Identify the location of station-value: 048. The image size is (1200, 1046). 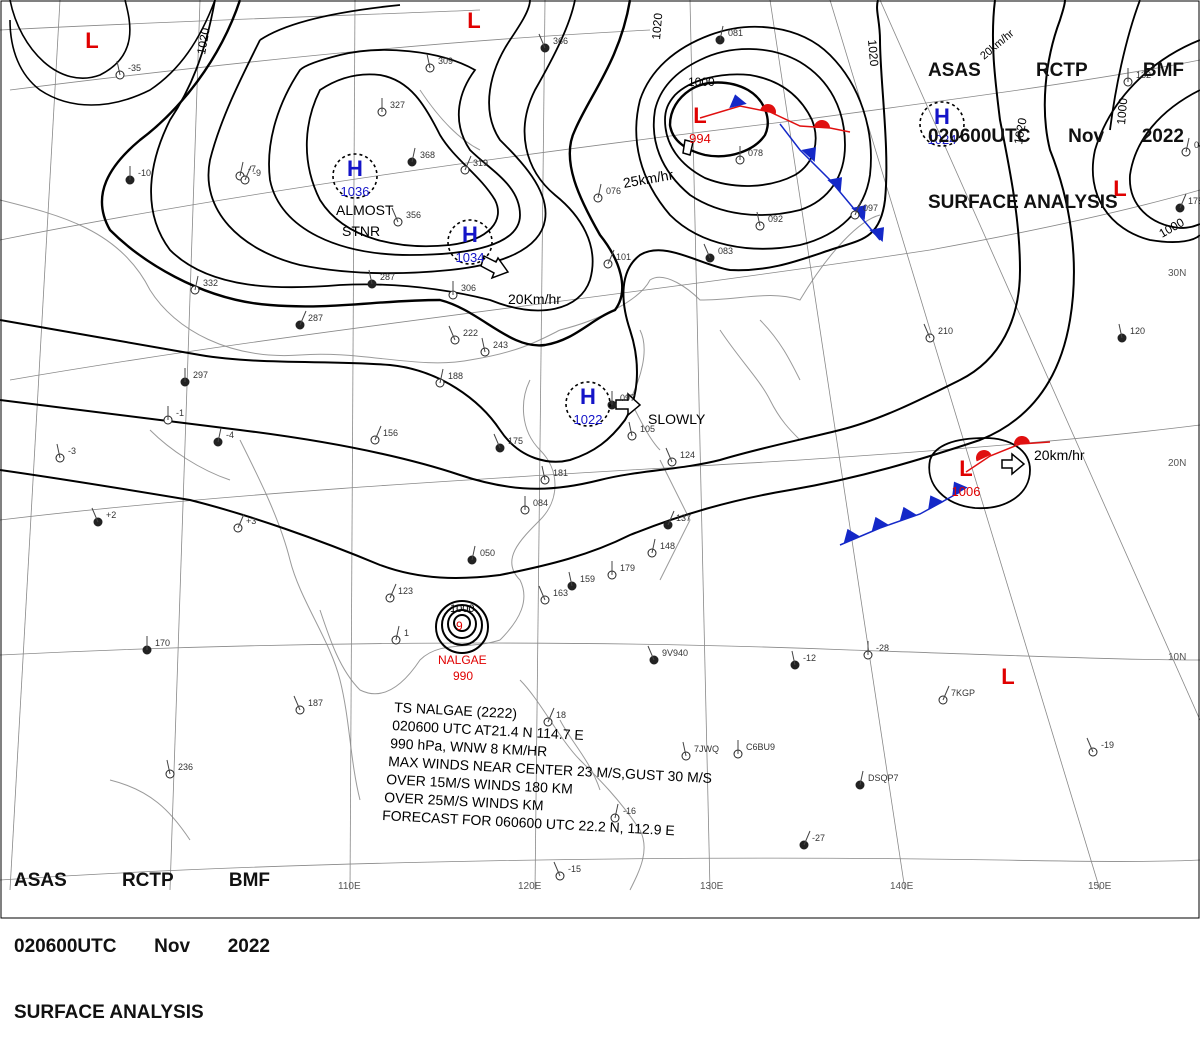
(1197, 145).